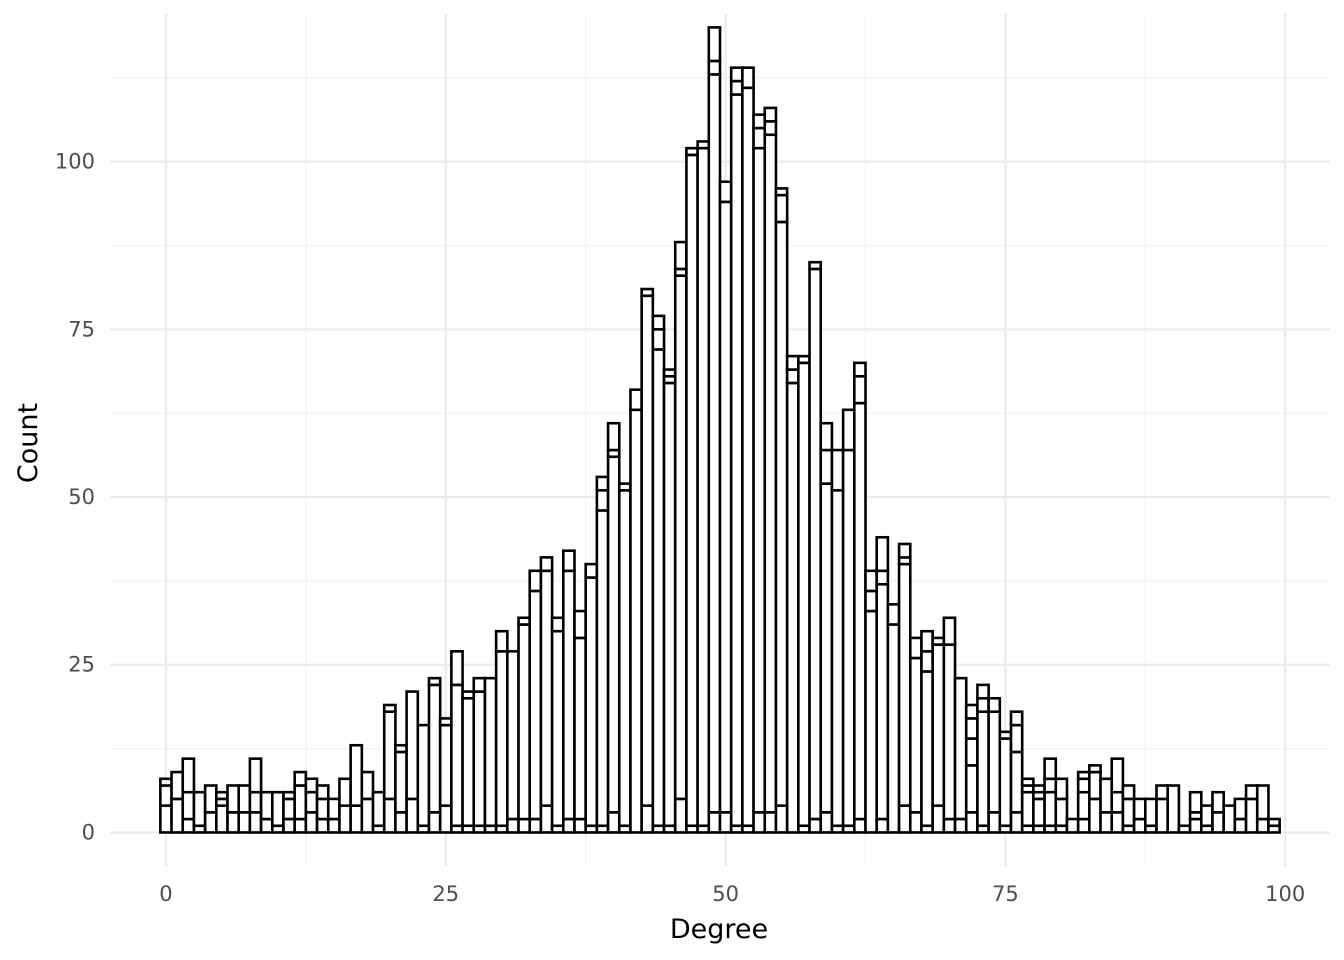 Image resolution: width=1344 pixels, height=960 pixels. I want to click on x-tick-label: 25, so click(445, 894).